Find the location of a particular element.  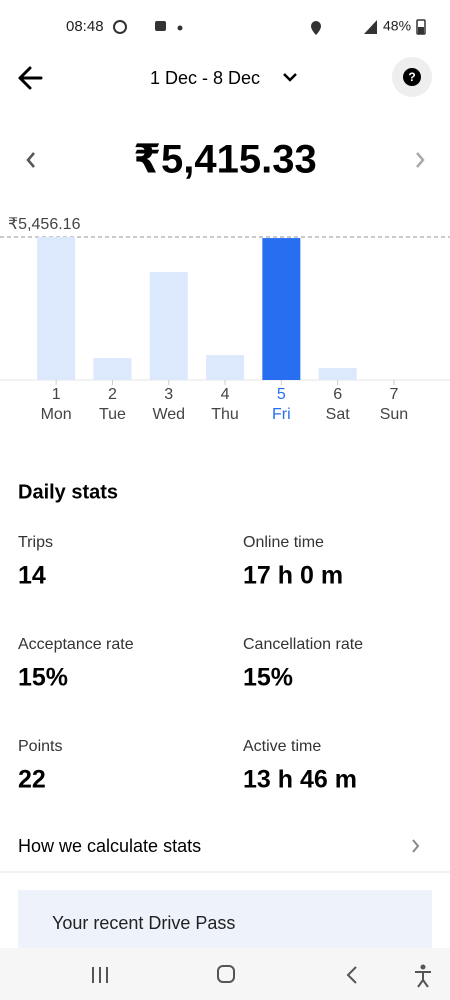

stat-label: Acceptance rate is located at coordinates (76, 644).